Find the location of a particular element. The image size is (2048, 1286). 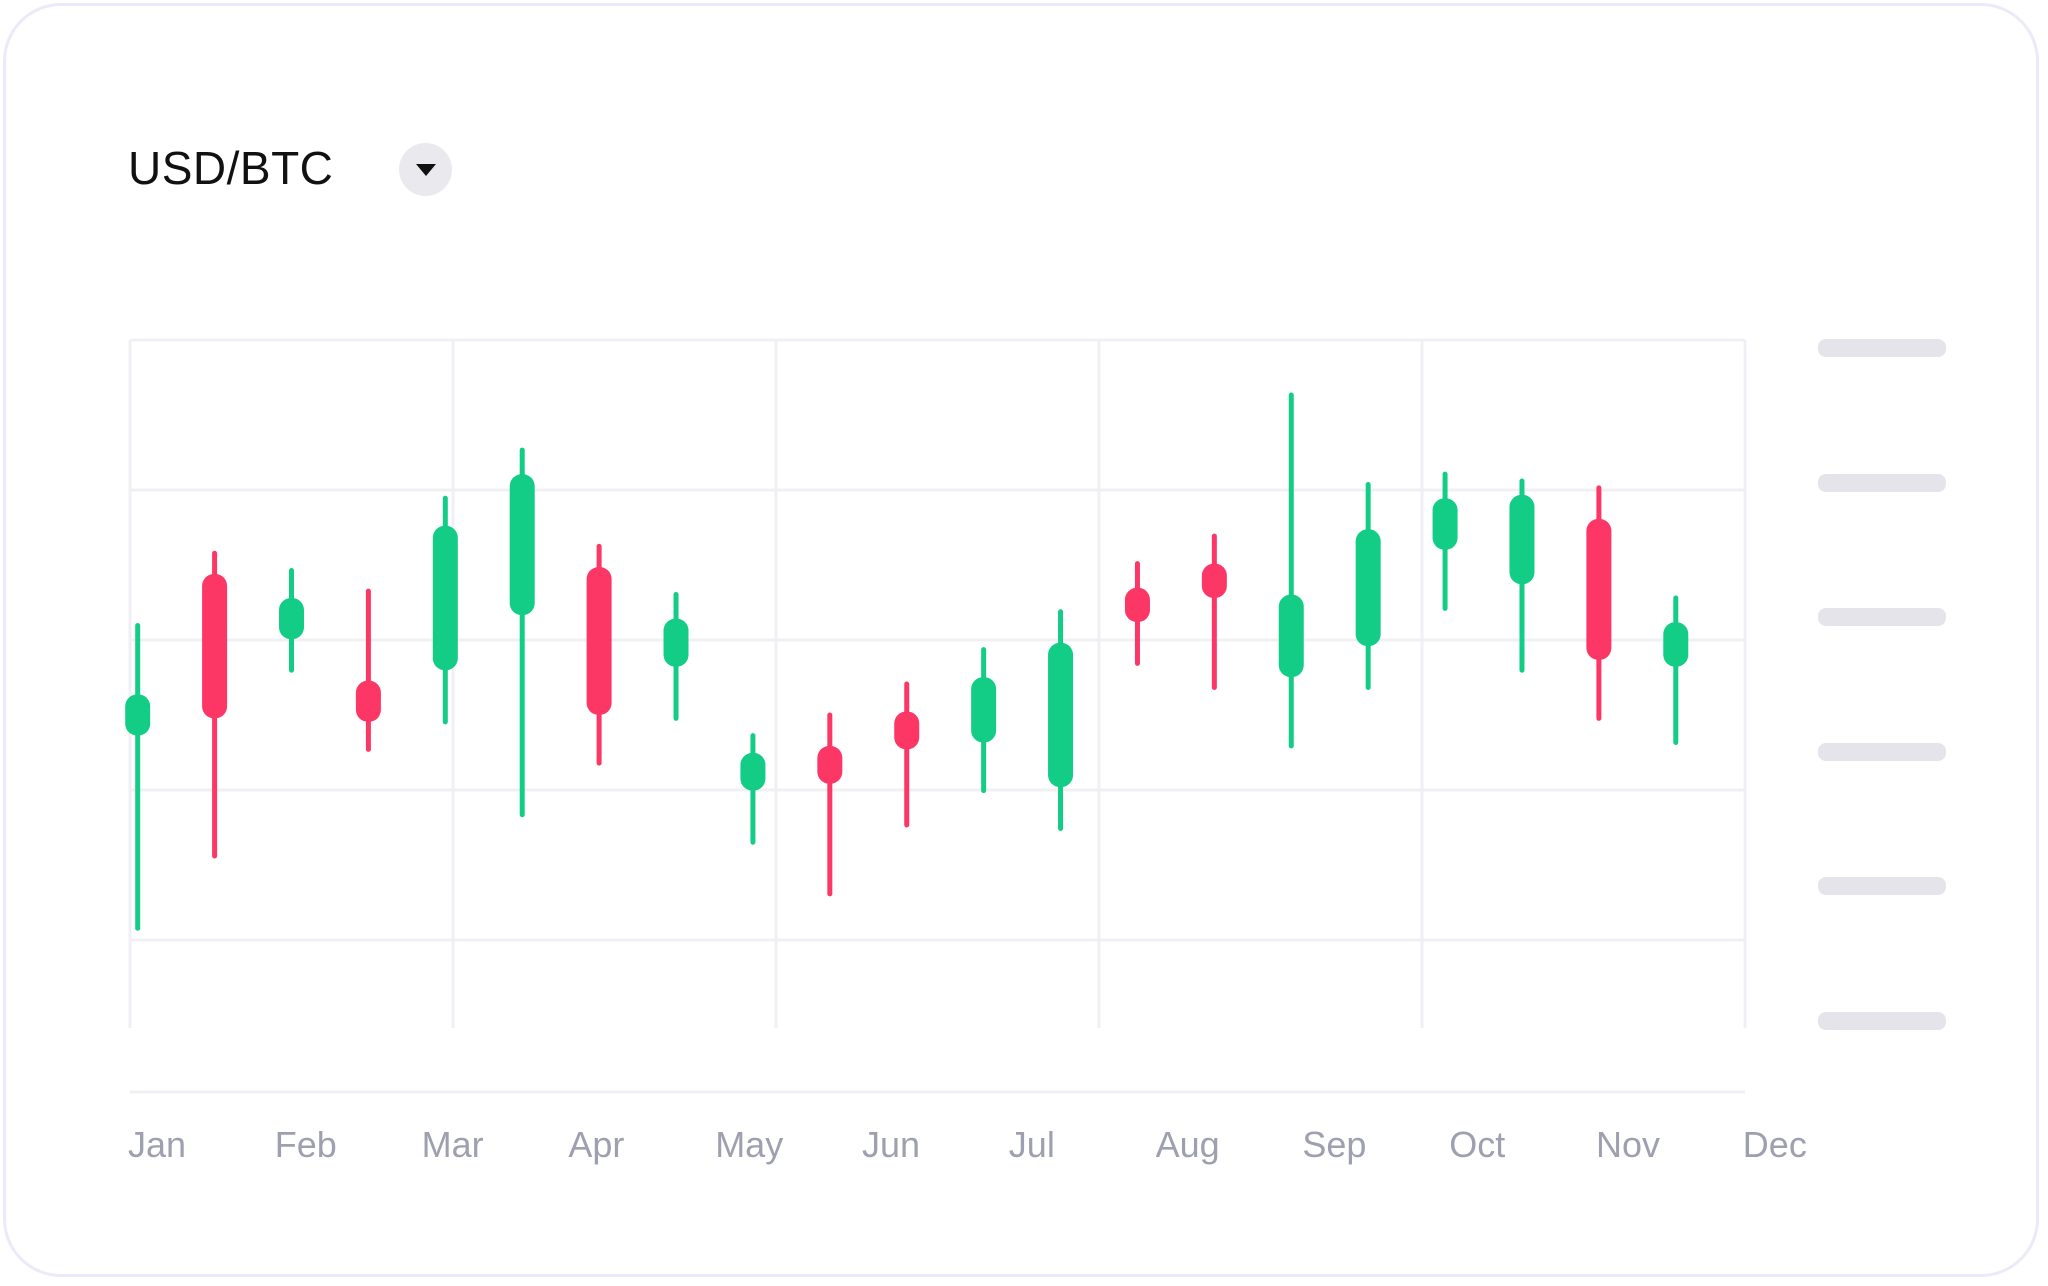

x-tick-label: Oct is located at coordinates (1477, 1144).